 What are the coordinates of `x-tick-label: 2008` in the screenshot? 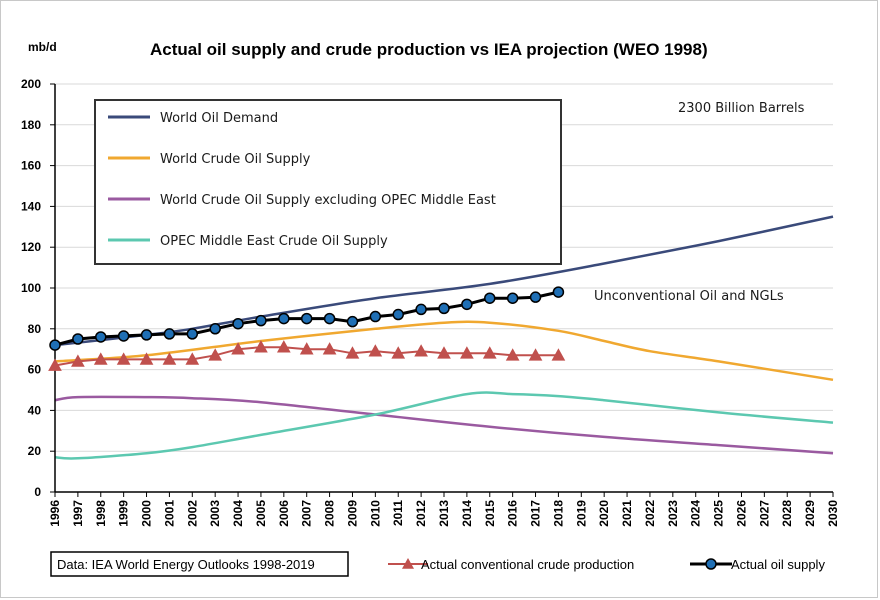 It's located at (330, 513).